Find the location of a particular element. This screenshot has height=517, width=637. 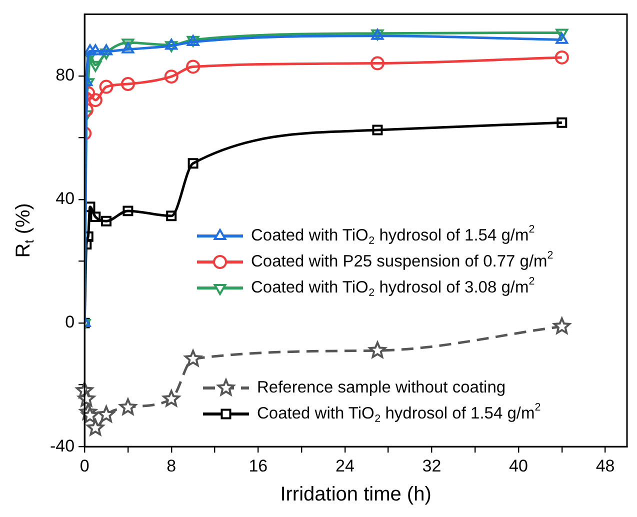

x-tick-label: 48 is located at coordinates (605, 466).